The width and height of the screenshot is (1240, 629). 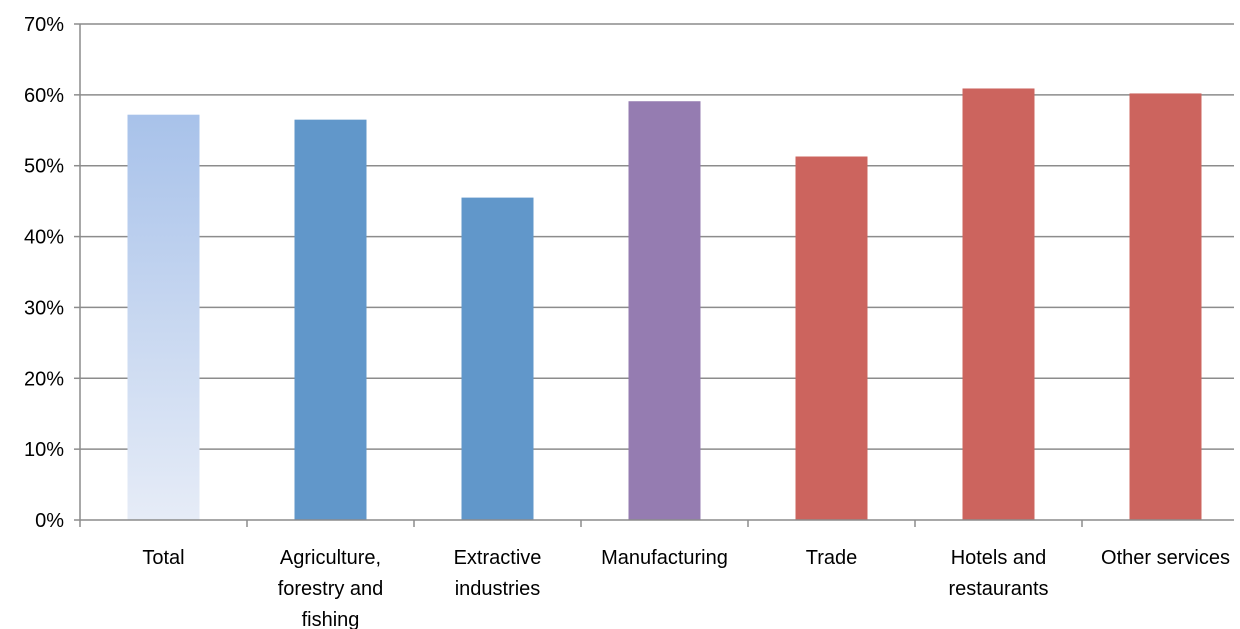 What do you see at coordinates (1165, 558) in the screenshot?
I see `x-category-label: Other services` at bounding box center [1165, 558].